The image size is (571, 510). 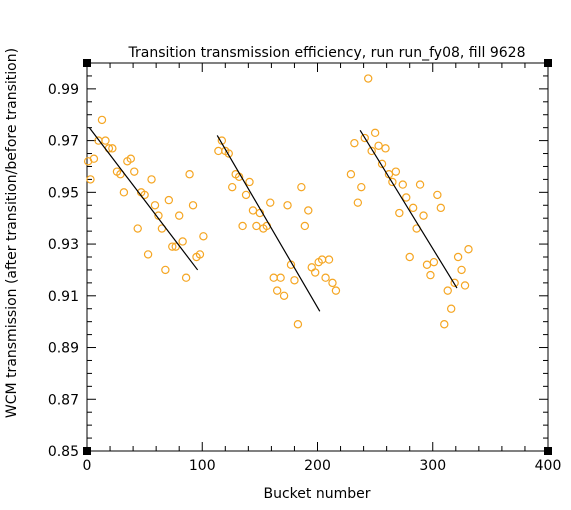 What do you see at coordinates (63, 400) in the screenshot?
I see `y-tick-label: 0.87` at bounding box center [63, 400].